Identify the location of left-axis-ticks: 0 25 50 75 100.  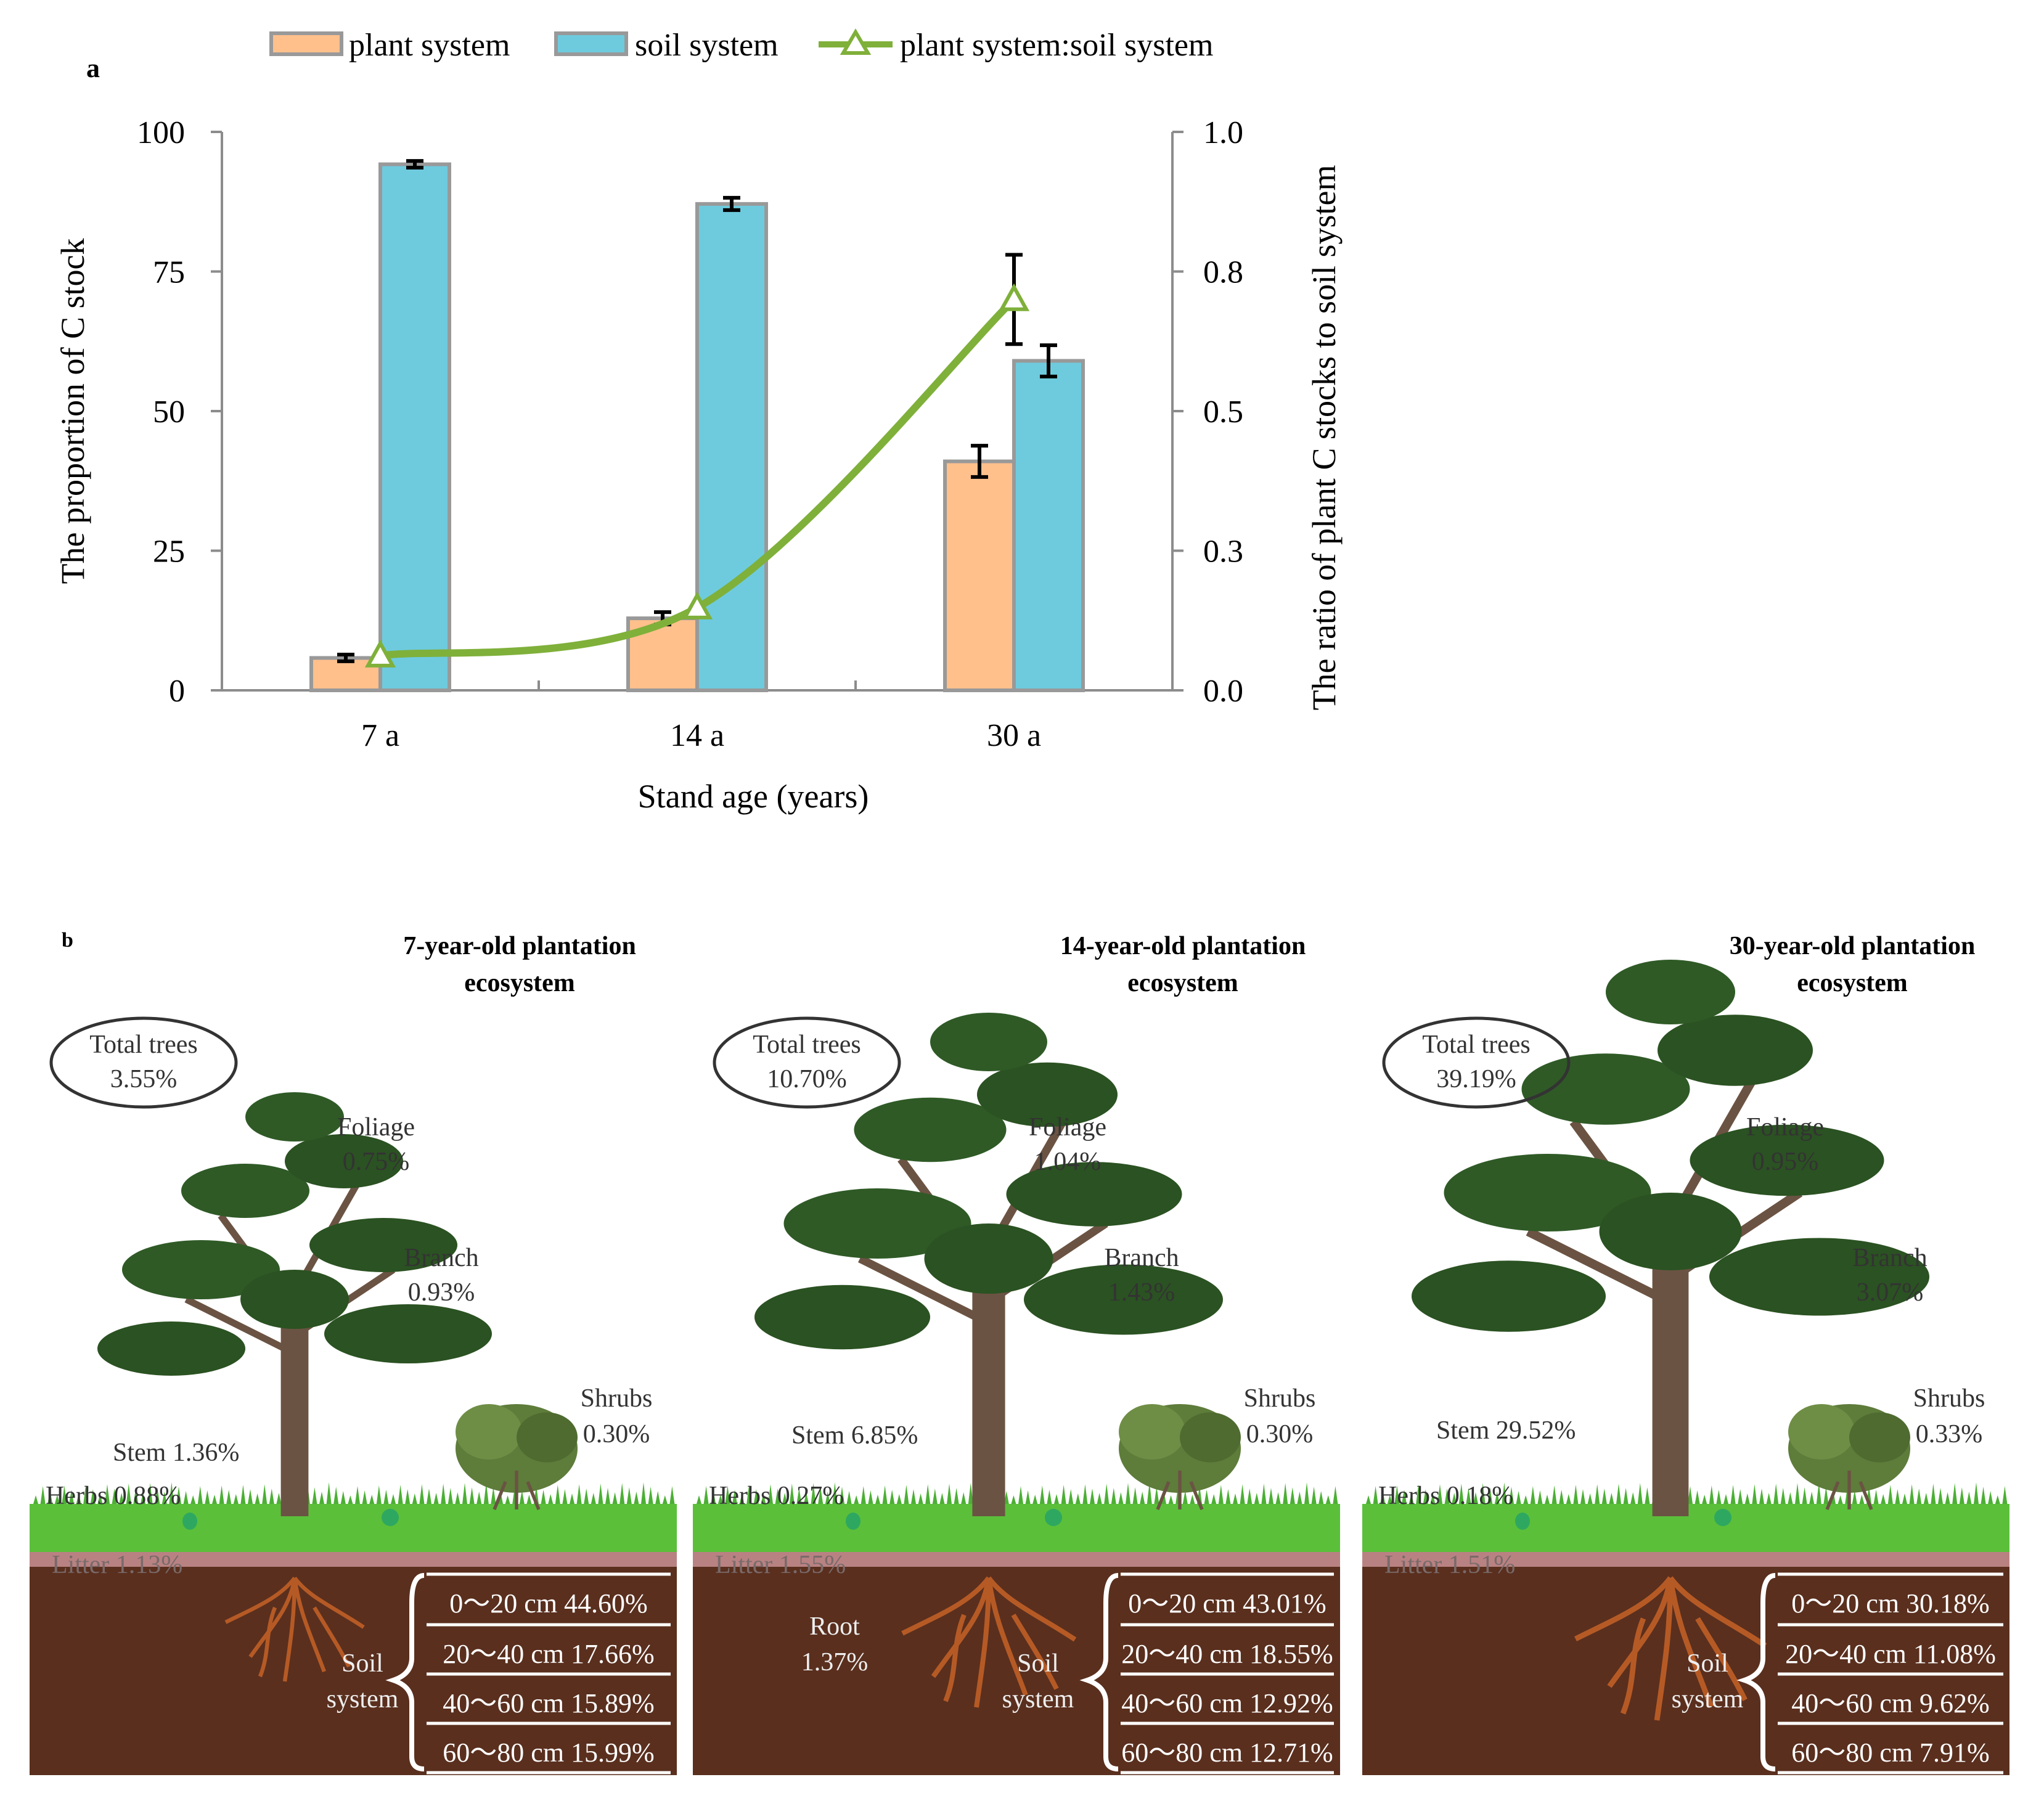
(180, 412).